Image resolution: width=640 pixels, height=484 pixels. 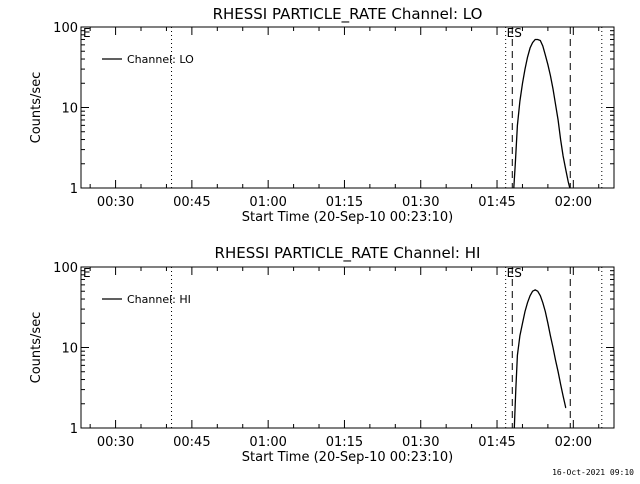 I want to click on panel-1-x-tick-label: 01:45, so click(x=496, y=202).